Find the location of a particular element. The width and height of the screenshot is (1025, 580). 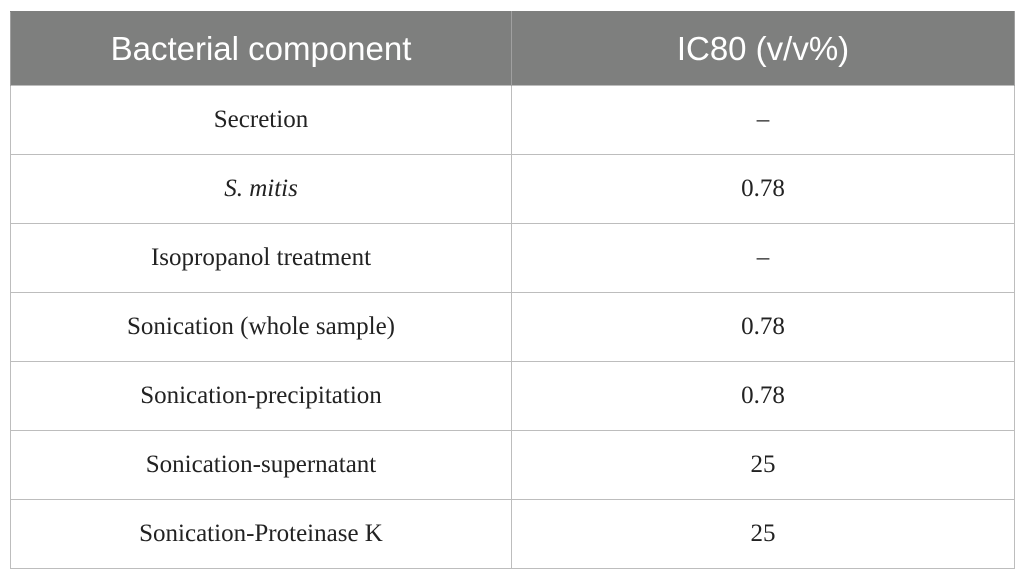

cell-component: Sonication (whole sample) is located at coordinates (261, 327).